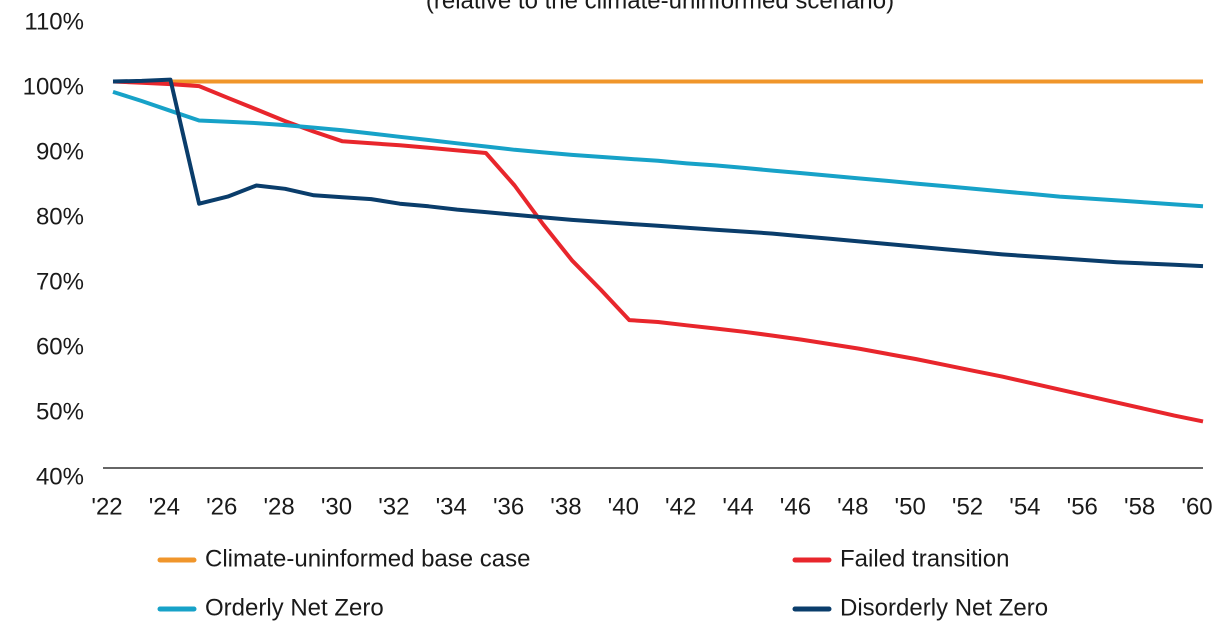 The height and width of the screenshot is (628, 1218). Describe the element at coordinates (54, 21) in the screenshot. I see `y-tick-label: 110%` at that location.